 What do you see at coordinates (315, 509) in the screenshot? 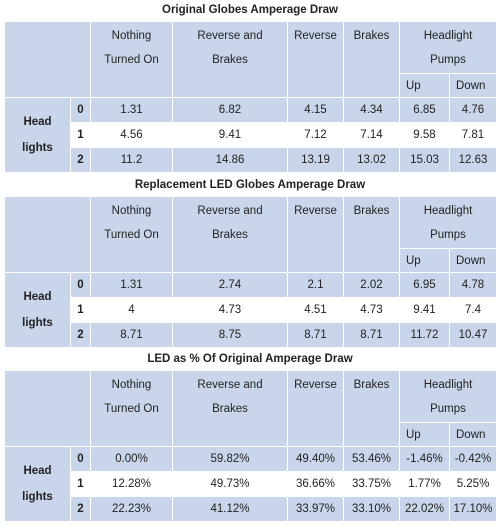
I see `table-cell: 33.97%` at bounding box center [315, 509].